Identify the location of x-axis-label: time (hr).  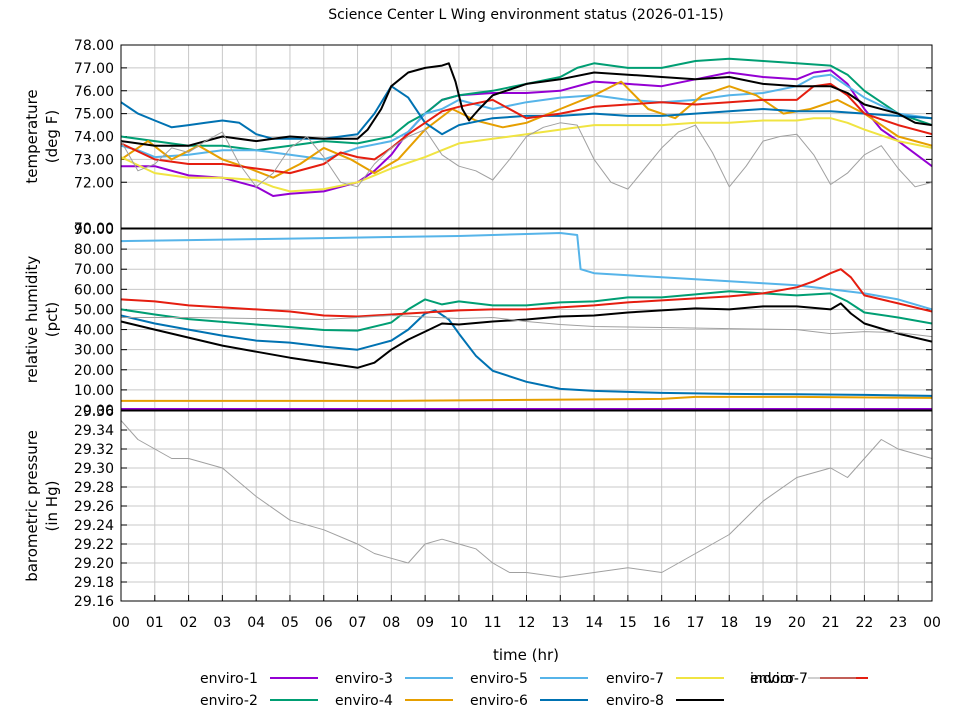
(526, 655).